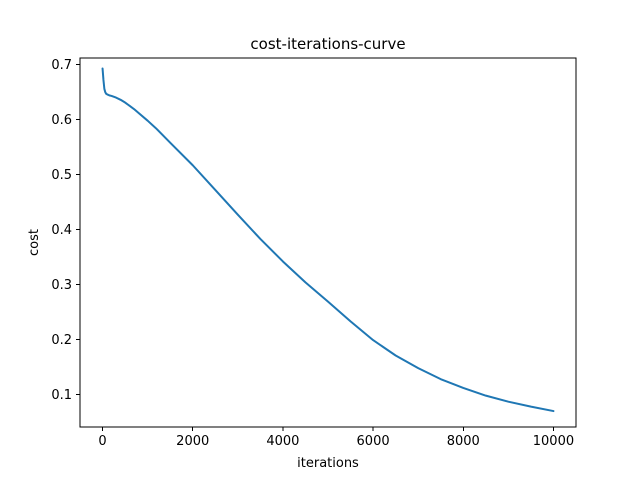 This screenshot has height=480, width=640. Describe the element at coordinates (34, 242) in the screenshot. I see `y-axis-label: cost` at that location.